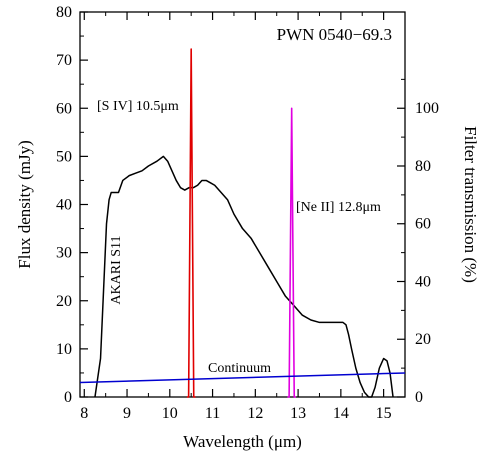 The width and height of the screenshot is (485, 464). Describe the element at coordinates (291, 252) in the screenshot. I see `series-line-ne-ii-12-8-m` at that location.